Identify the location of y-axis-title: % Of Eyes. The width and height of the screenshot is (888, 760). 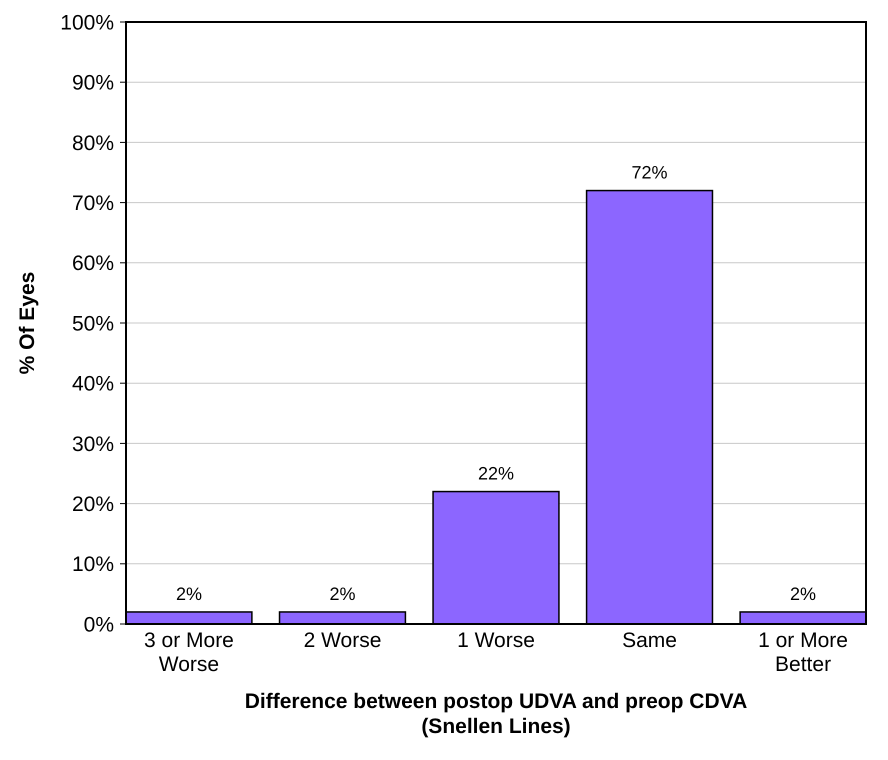
(27, 323).